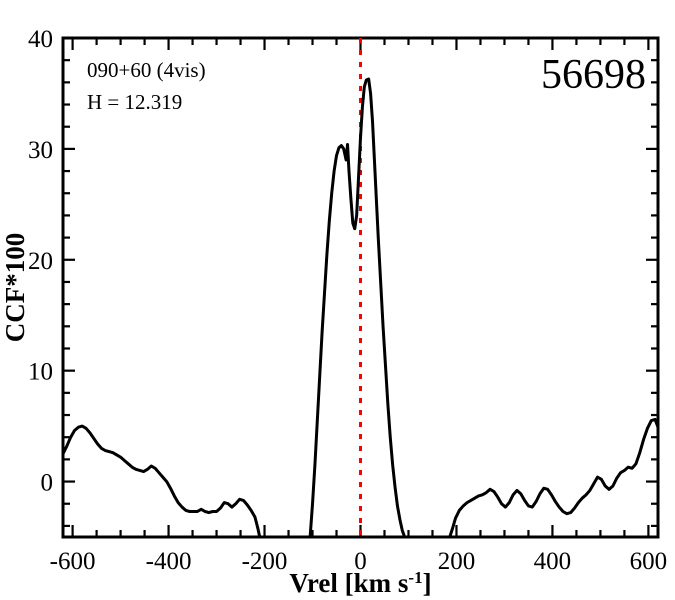 The width and height of the screenshot is (675, 600). I want to click on y-axis-title: CCF*100, so click(15, 288).